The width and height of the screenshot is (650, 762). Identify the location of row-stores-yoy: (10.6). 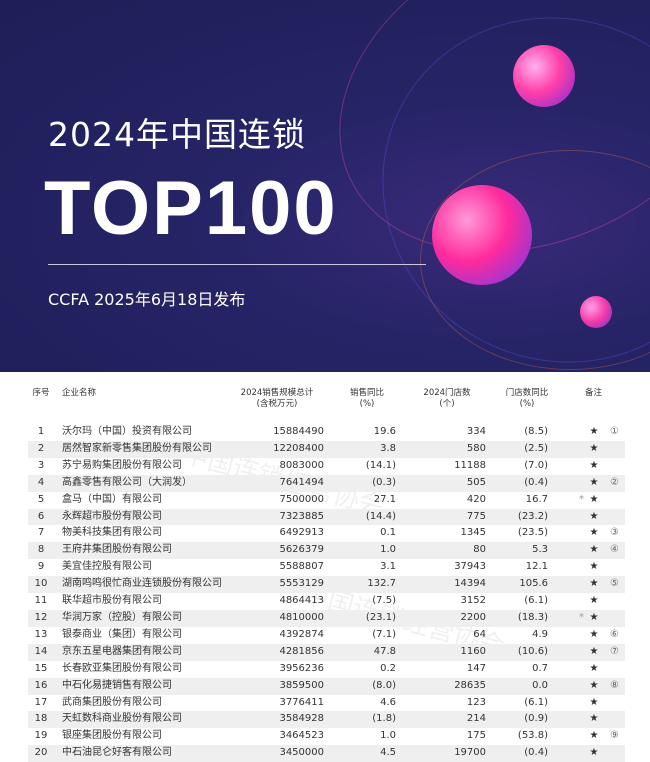
(532, 651).